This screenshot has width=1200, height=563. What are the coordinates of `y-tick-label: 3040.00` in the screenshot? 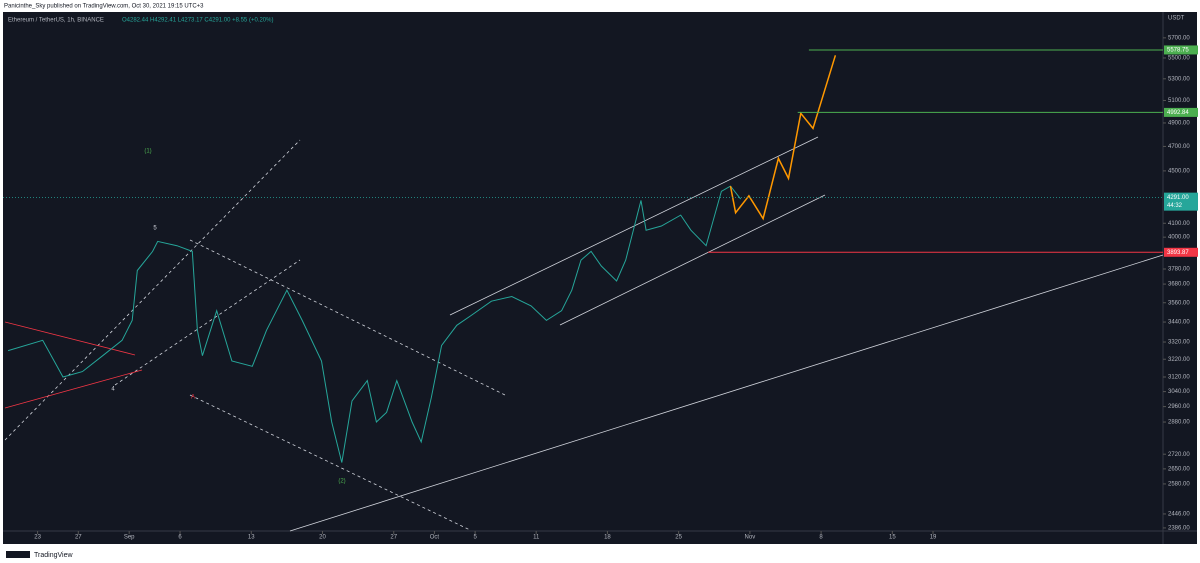 It's located at (1179, 392).